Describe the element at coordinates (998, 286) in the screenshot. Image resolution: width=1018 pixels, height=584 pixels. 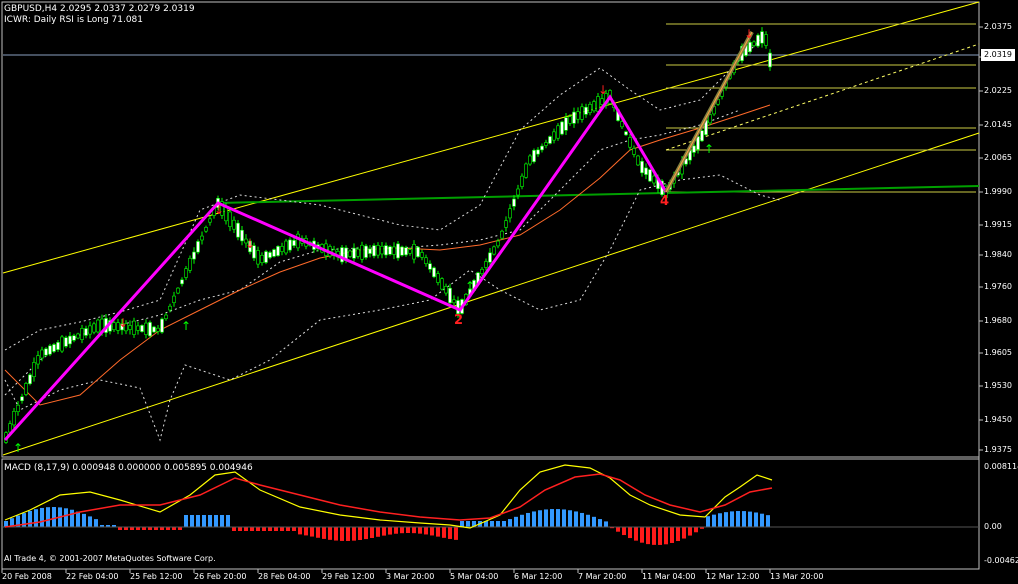
I see `price-axis-label: 1.9760` at that location.